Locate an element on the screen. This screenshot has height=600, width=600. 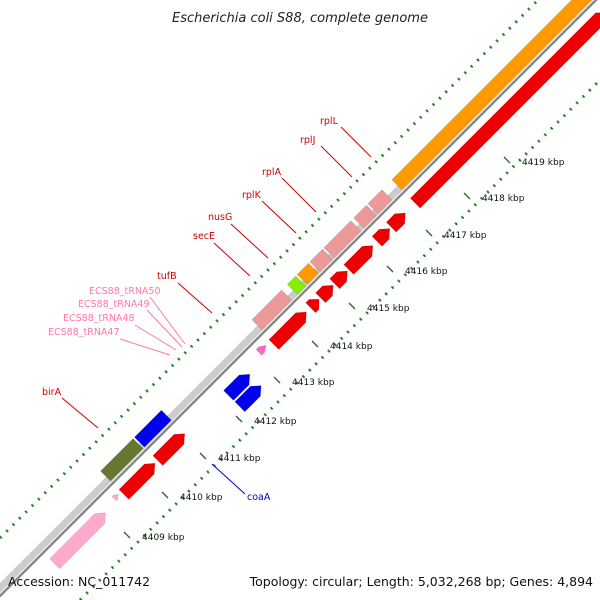
red-cds-lower is located at coordinates (137, 481).